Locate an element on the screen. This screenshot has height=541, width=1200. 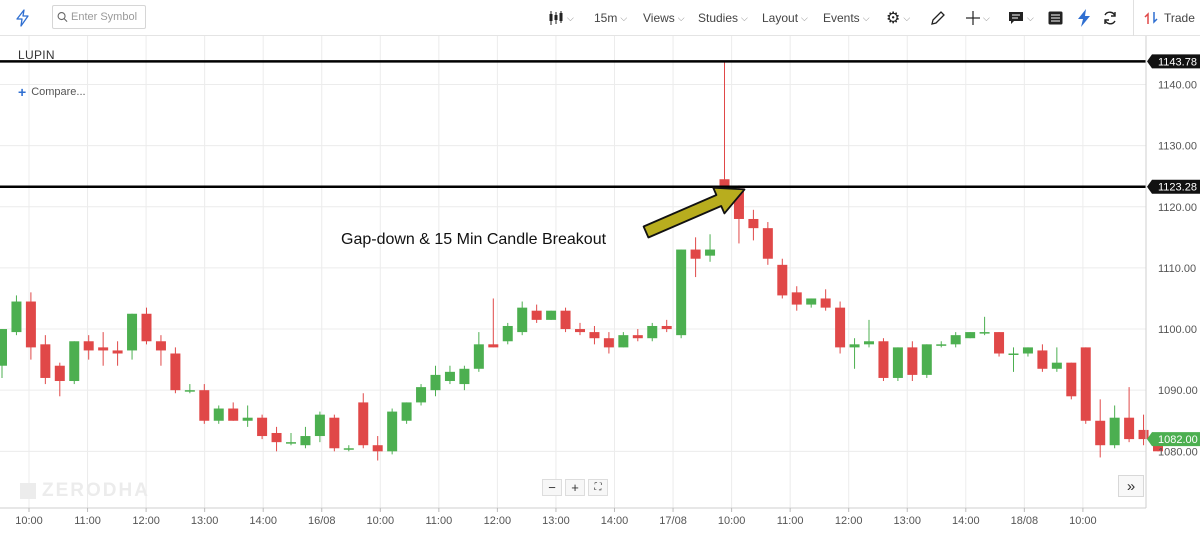
symbol-search-box is located at coordinates (99, 17).